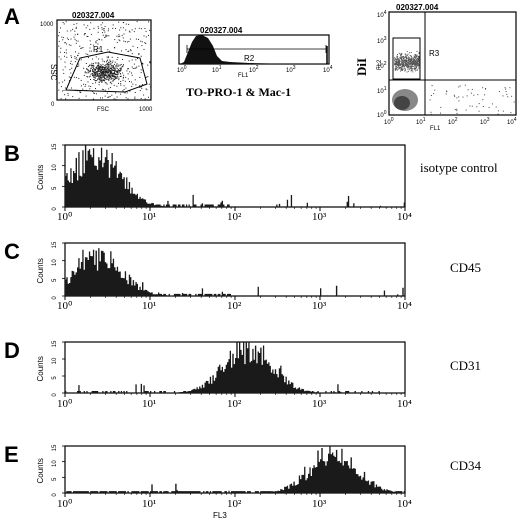 This screenshot has height=525, width=520. I want to click on histogram-log-ticks: 10⁰ 10¹ 10² 10³ 10⁴, so click(255, 69).